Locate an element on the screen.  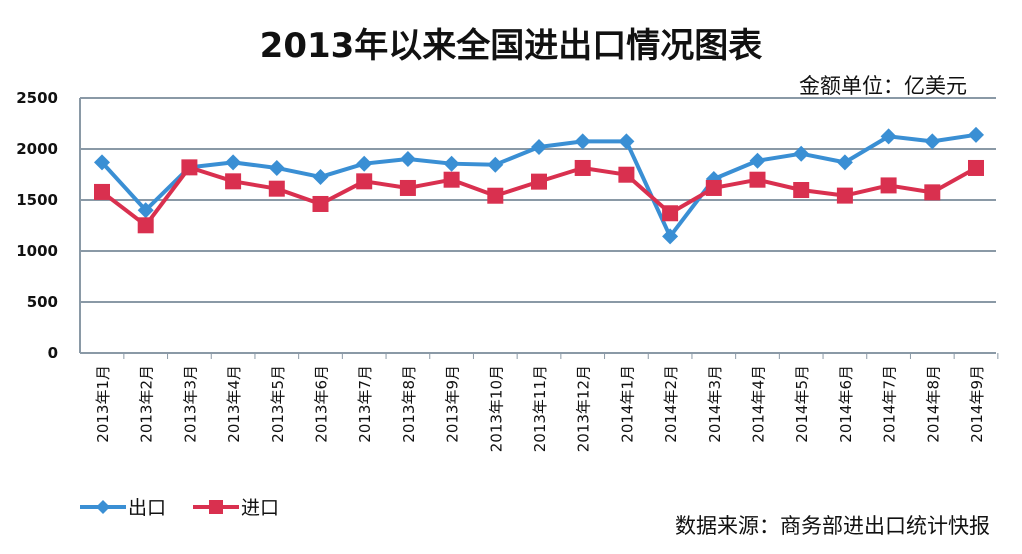
x-tick-label: 2013年9月 is located at coordinates (453, 404).